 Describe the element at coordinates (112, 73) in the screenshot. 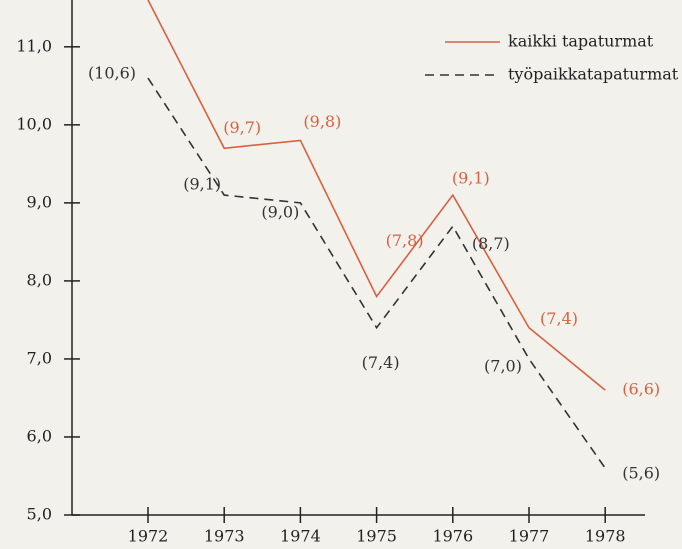

I see `data-label: (10,6)` at that location.